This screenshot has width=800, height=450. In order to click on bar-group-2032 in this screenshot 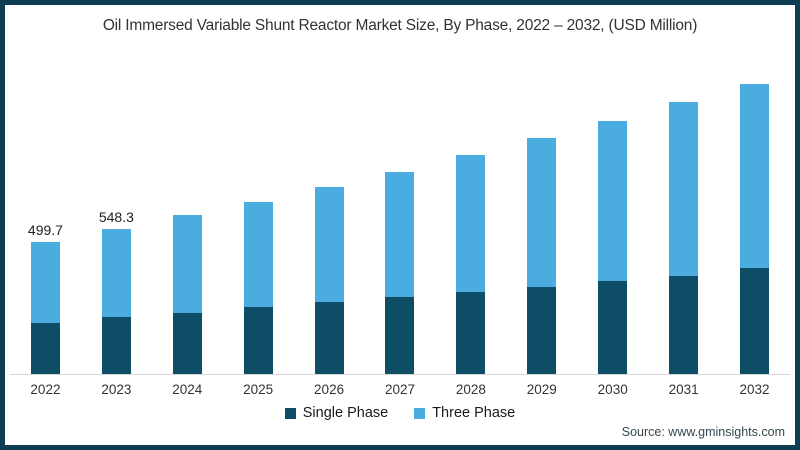, I will do `click(754, 228)`.